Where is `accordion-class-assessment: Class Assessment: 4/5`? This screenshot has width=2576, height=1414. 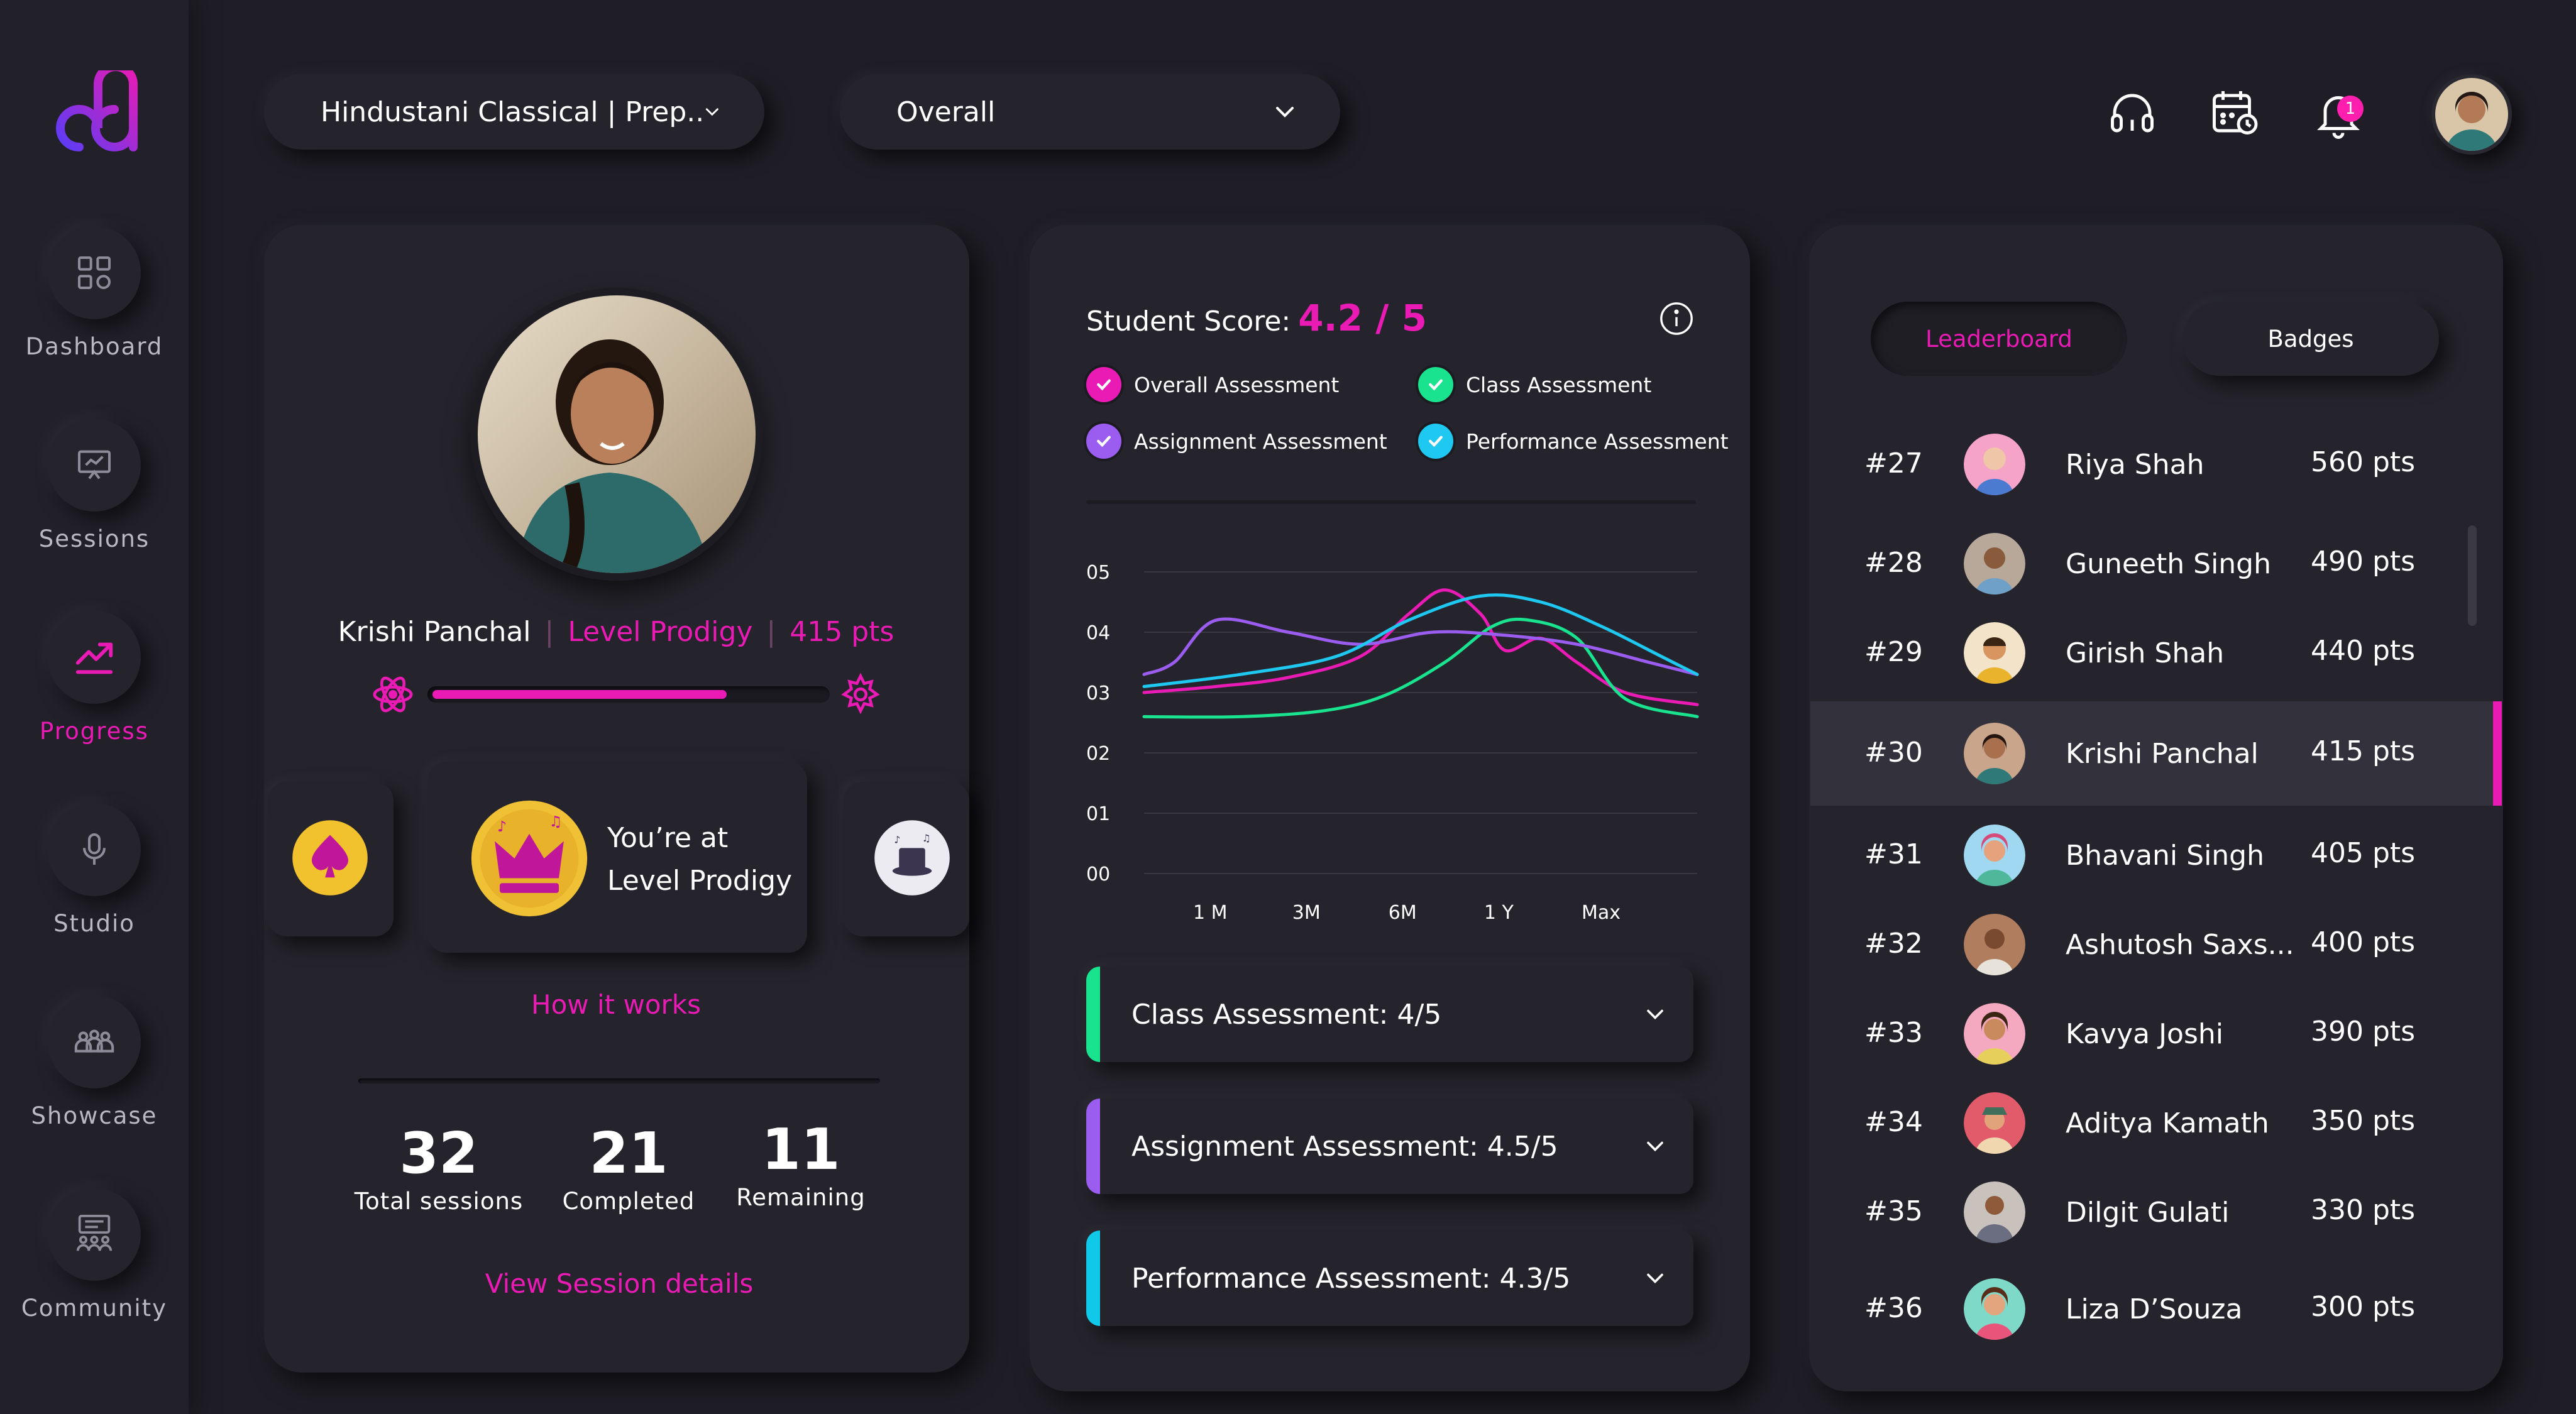
accordion-class-assessment: Class Assessment: 4/5 is located at coordinates (1390, 1014).